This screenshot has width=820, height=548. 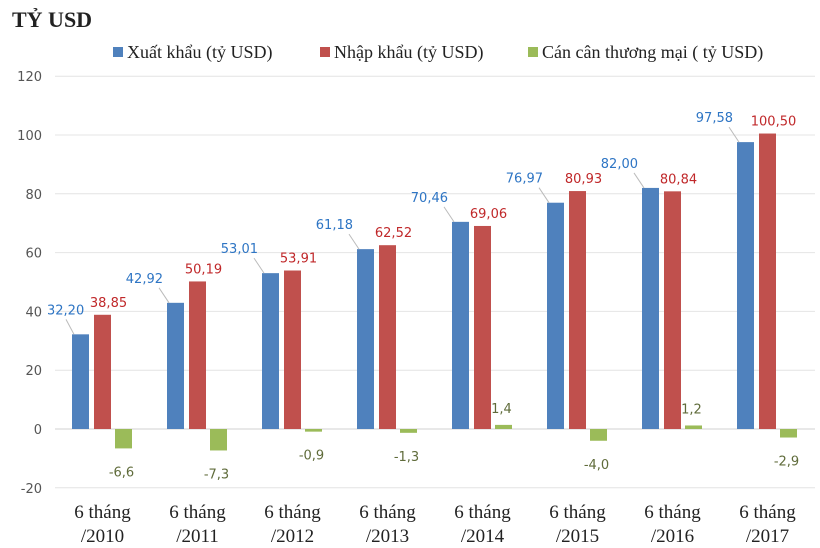 What do you see at coordinates (583, 179) in the screenshot?
I see `data-label: 80,93` at bounding box center [583, 179].